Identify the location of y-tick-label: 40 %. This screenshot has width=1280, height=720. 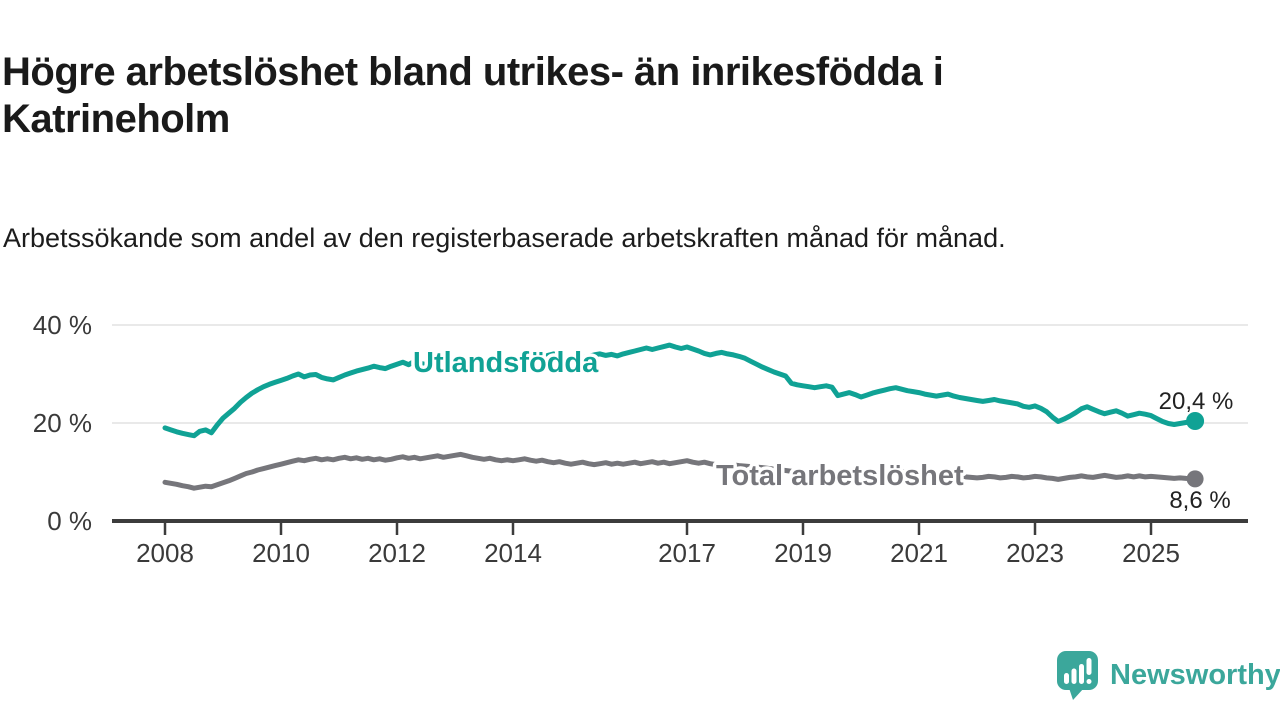
(62, 325).